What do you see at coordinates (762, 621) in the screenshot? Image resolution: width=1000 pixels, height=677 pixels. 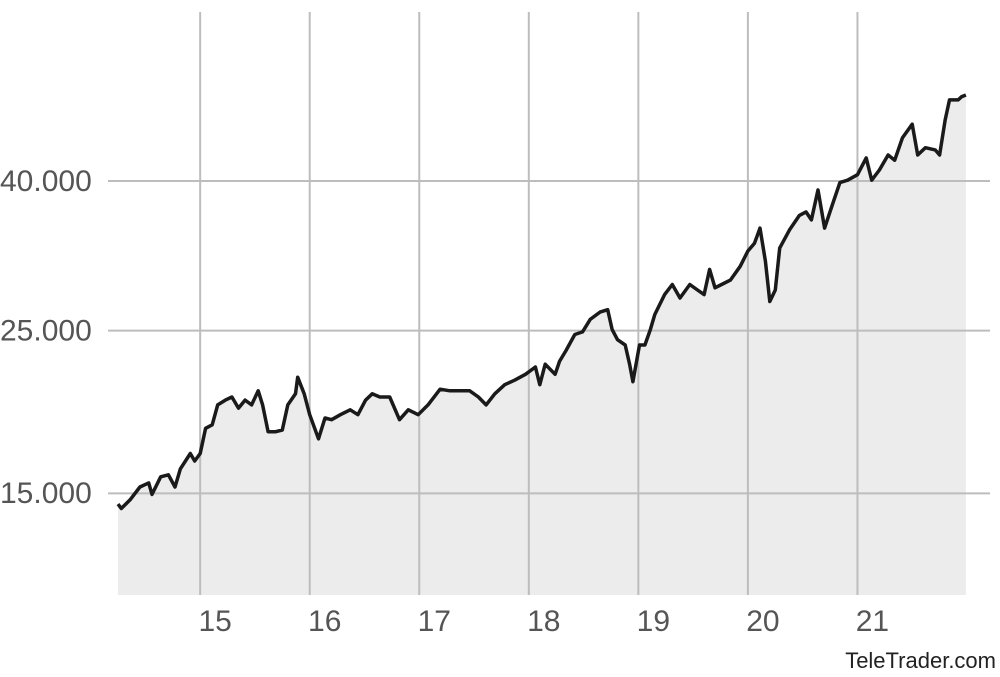 I see `x-tick-label: 20` at bounding box center [762, 621].